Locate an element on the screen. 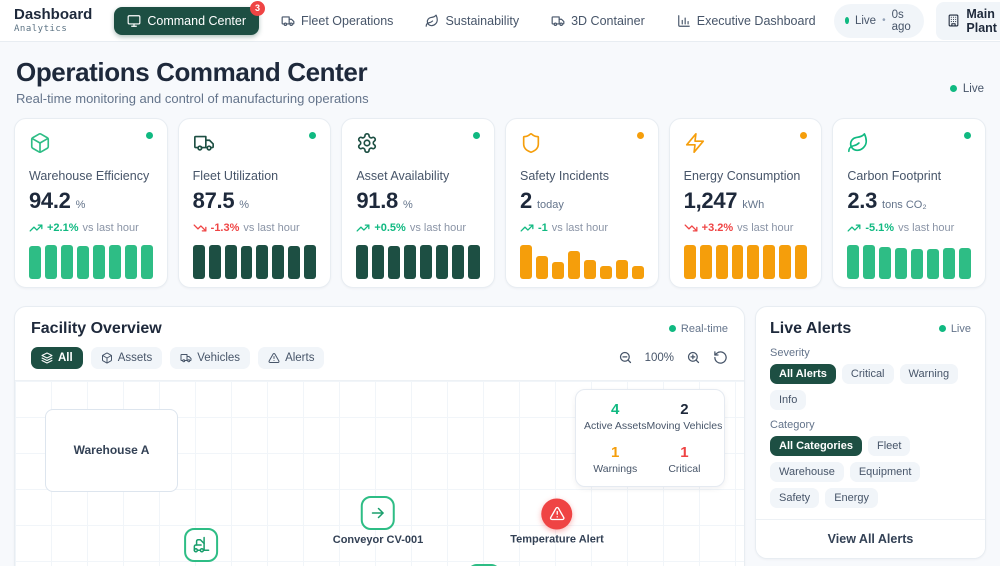  live-status-pill: Live • 0s ago is located at coordinates (879, 20).